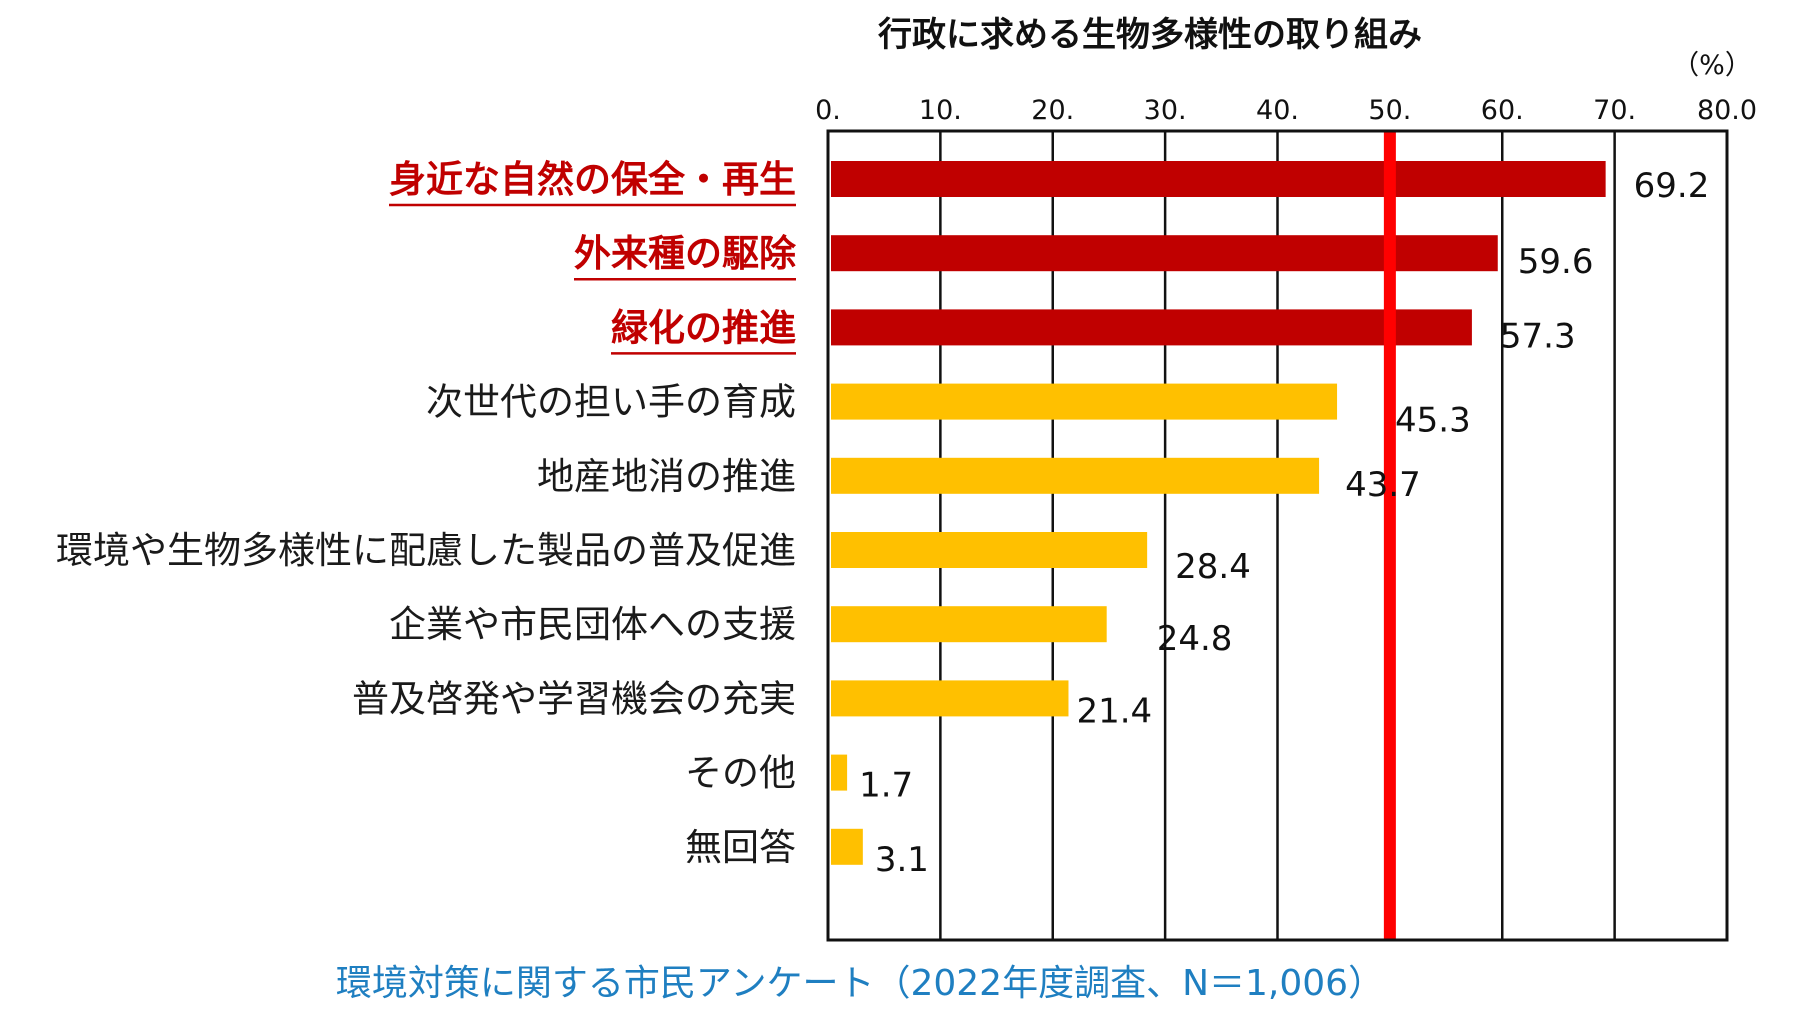 The image size is (1800, 1027). Describe the element at coordinates (426, 550) in the screenshot. I see `category-label: 環境や生物多様性に配慮した製品の普及促進` at that location.